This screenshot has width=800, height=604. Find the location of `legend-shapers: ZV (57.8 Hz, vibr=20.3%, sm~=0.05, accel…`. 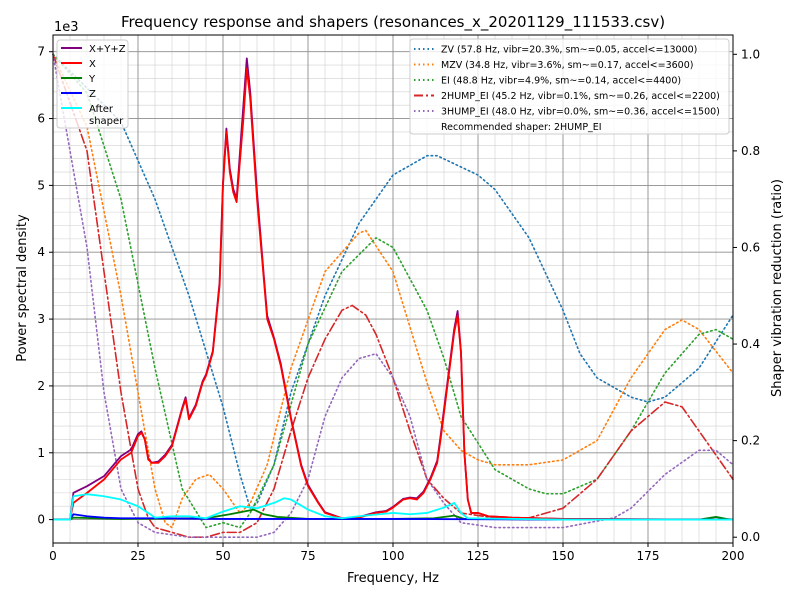

legend-shapers: ZV (57.8 Hz, vibr=20.3%, sm~=0.05, accel… is located at coordinates (569, 86).